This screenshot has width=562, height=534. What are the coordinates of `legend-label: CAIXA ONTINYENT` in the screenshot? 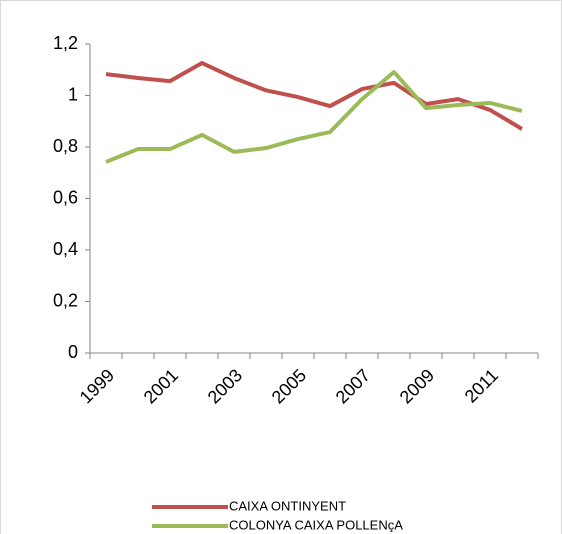 It's located at (287, 505).